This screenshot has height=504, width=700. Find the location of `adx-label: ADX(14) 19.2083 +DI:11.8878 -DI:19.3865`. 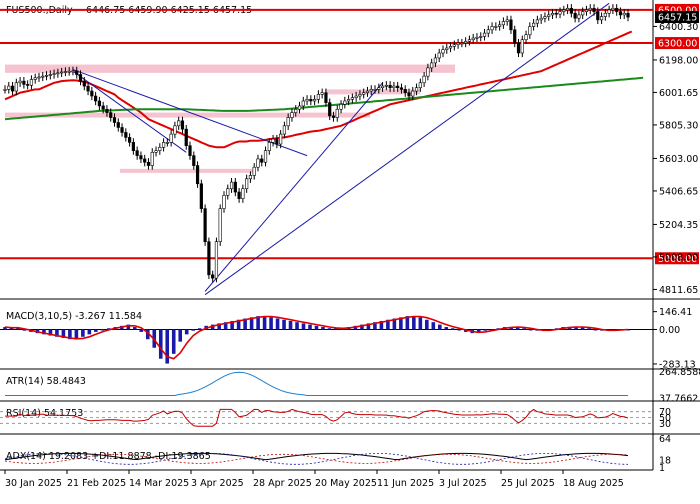

adx-label: ADX(14) 19.2083 +DI:11.8878 -DI:19.3865 is located at coordinates (108, 456).